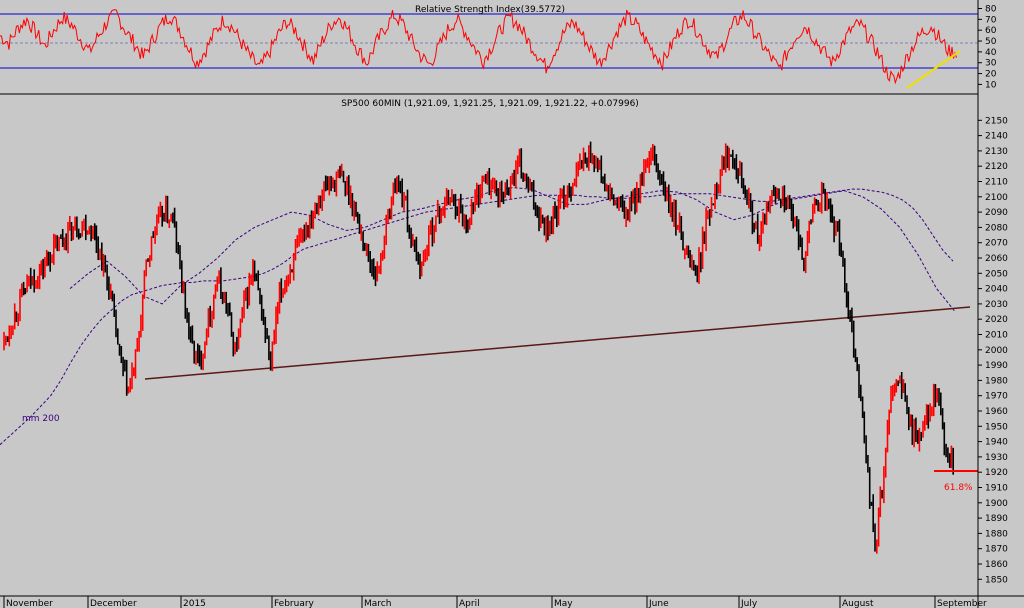  I want to click on x-tick-label: July, so click(749, 603).